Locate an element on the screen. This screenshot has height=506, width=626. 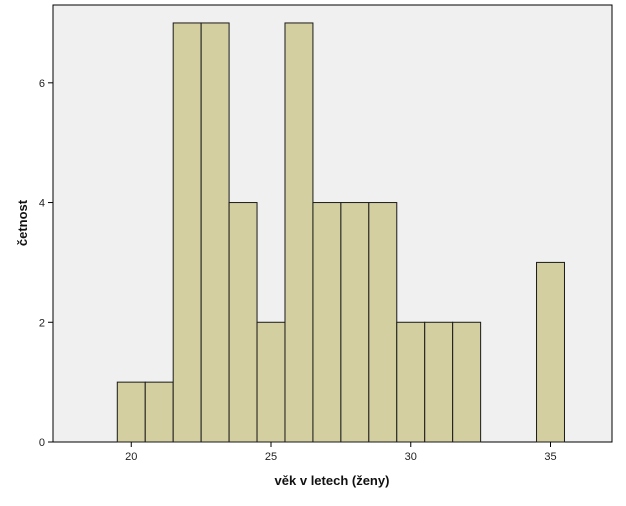
x-tick-label: 35 is located at coordinates (550, 457).